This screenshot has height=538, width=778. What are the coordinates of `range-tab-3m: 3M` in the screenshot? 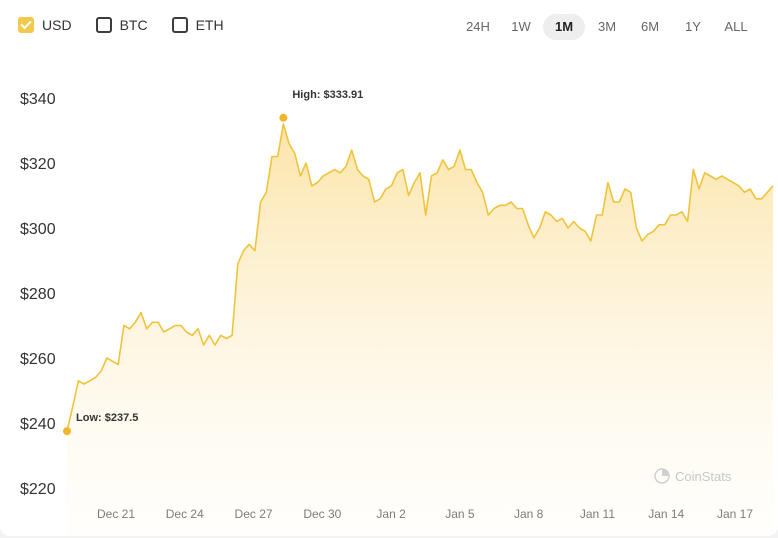 It's located at (607, 26).